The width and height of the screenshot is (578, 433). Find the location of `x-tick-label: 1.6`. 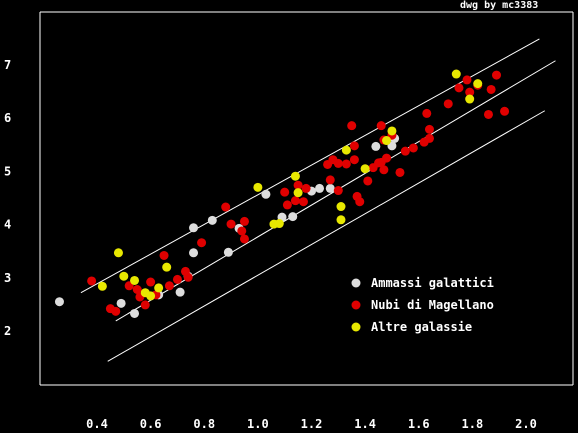

x-tick-label: 1.6 is located at coordinates (419, 424).